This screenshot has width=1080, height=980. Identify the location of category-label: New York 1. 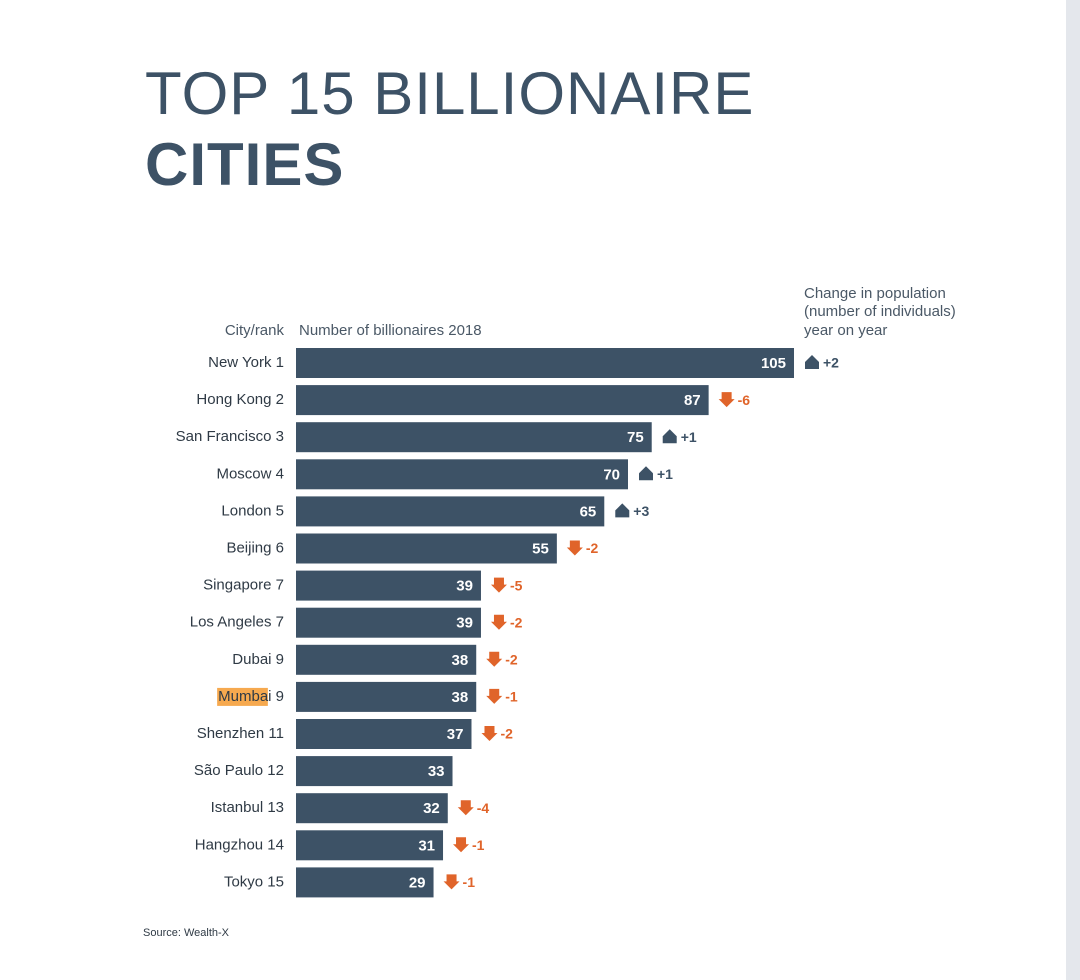
(246, 362).